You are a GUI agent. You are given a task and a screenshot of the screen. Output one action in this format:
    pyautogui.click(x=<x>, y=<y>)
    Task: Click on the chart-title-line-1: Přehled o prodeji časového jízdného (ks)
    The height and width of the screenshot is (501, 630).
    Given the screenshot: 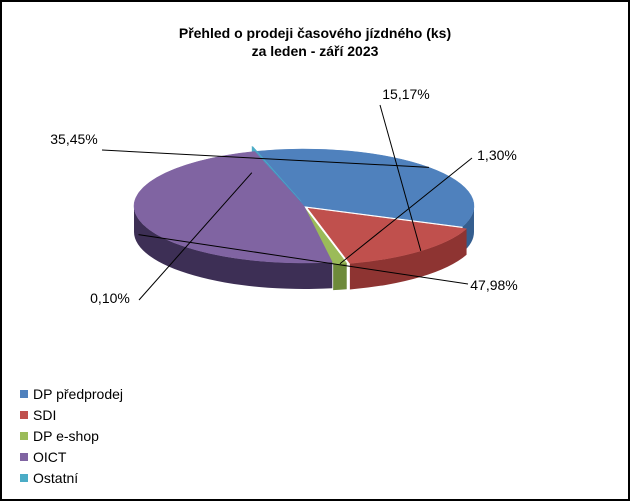 What is the action you would take?
    pyautogui.click(x=315, y=33)
    